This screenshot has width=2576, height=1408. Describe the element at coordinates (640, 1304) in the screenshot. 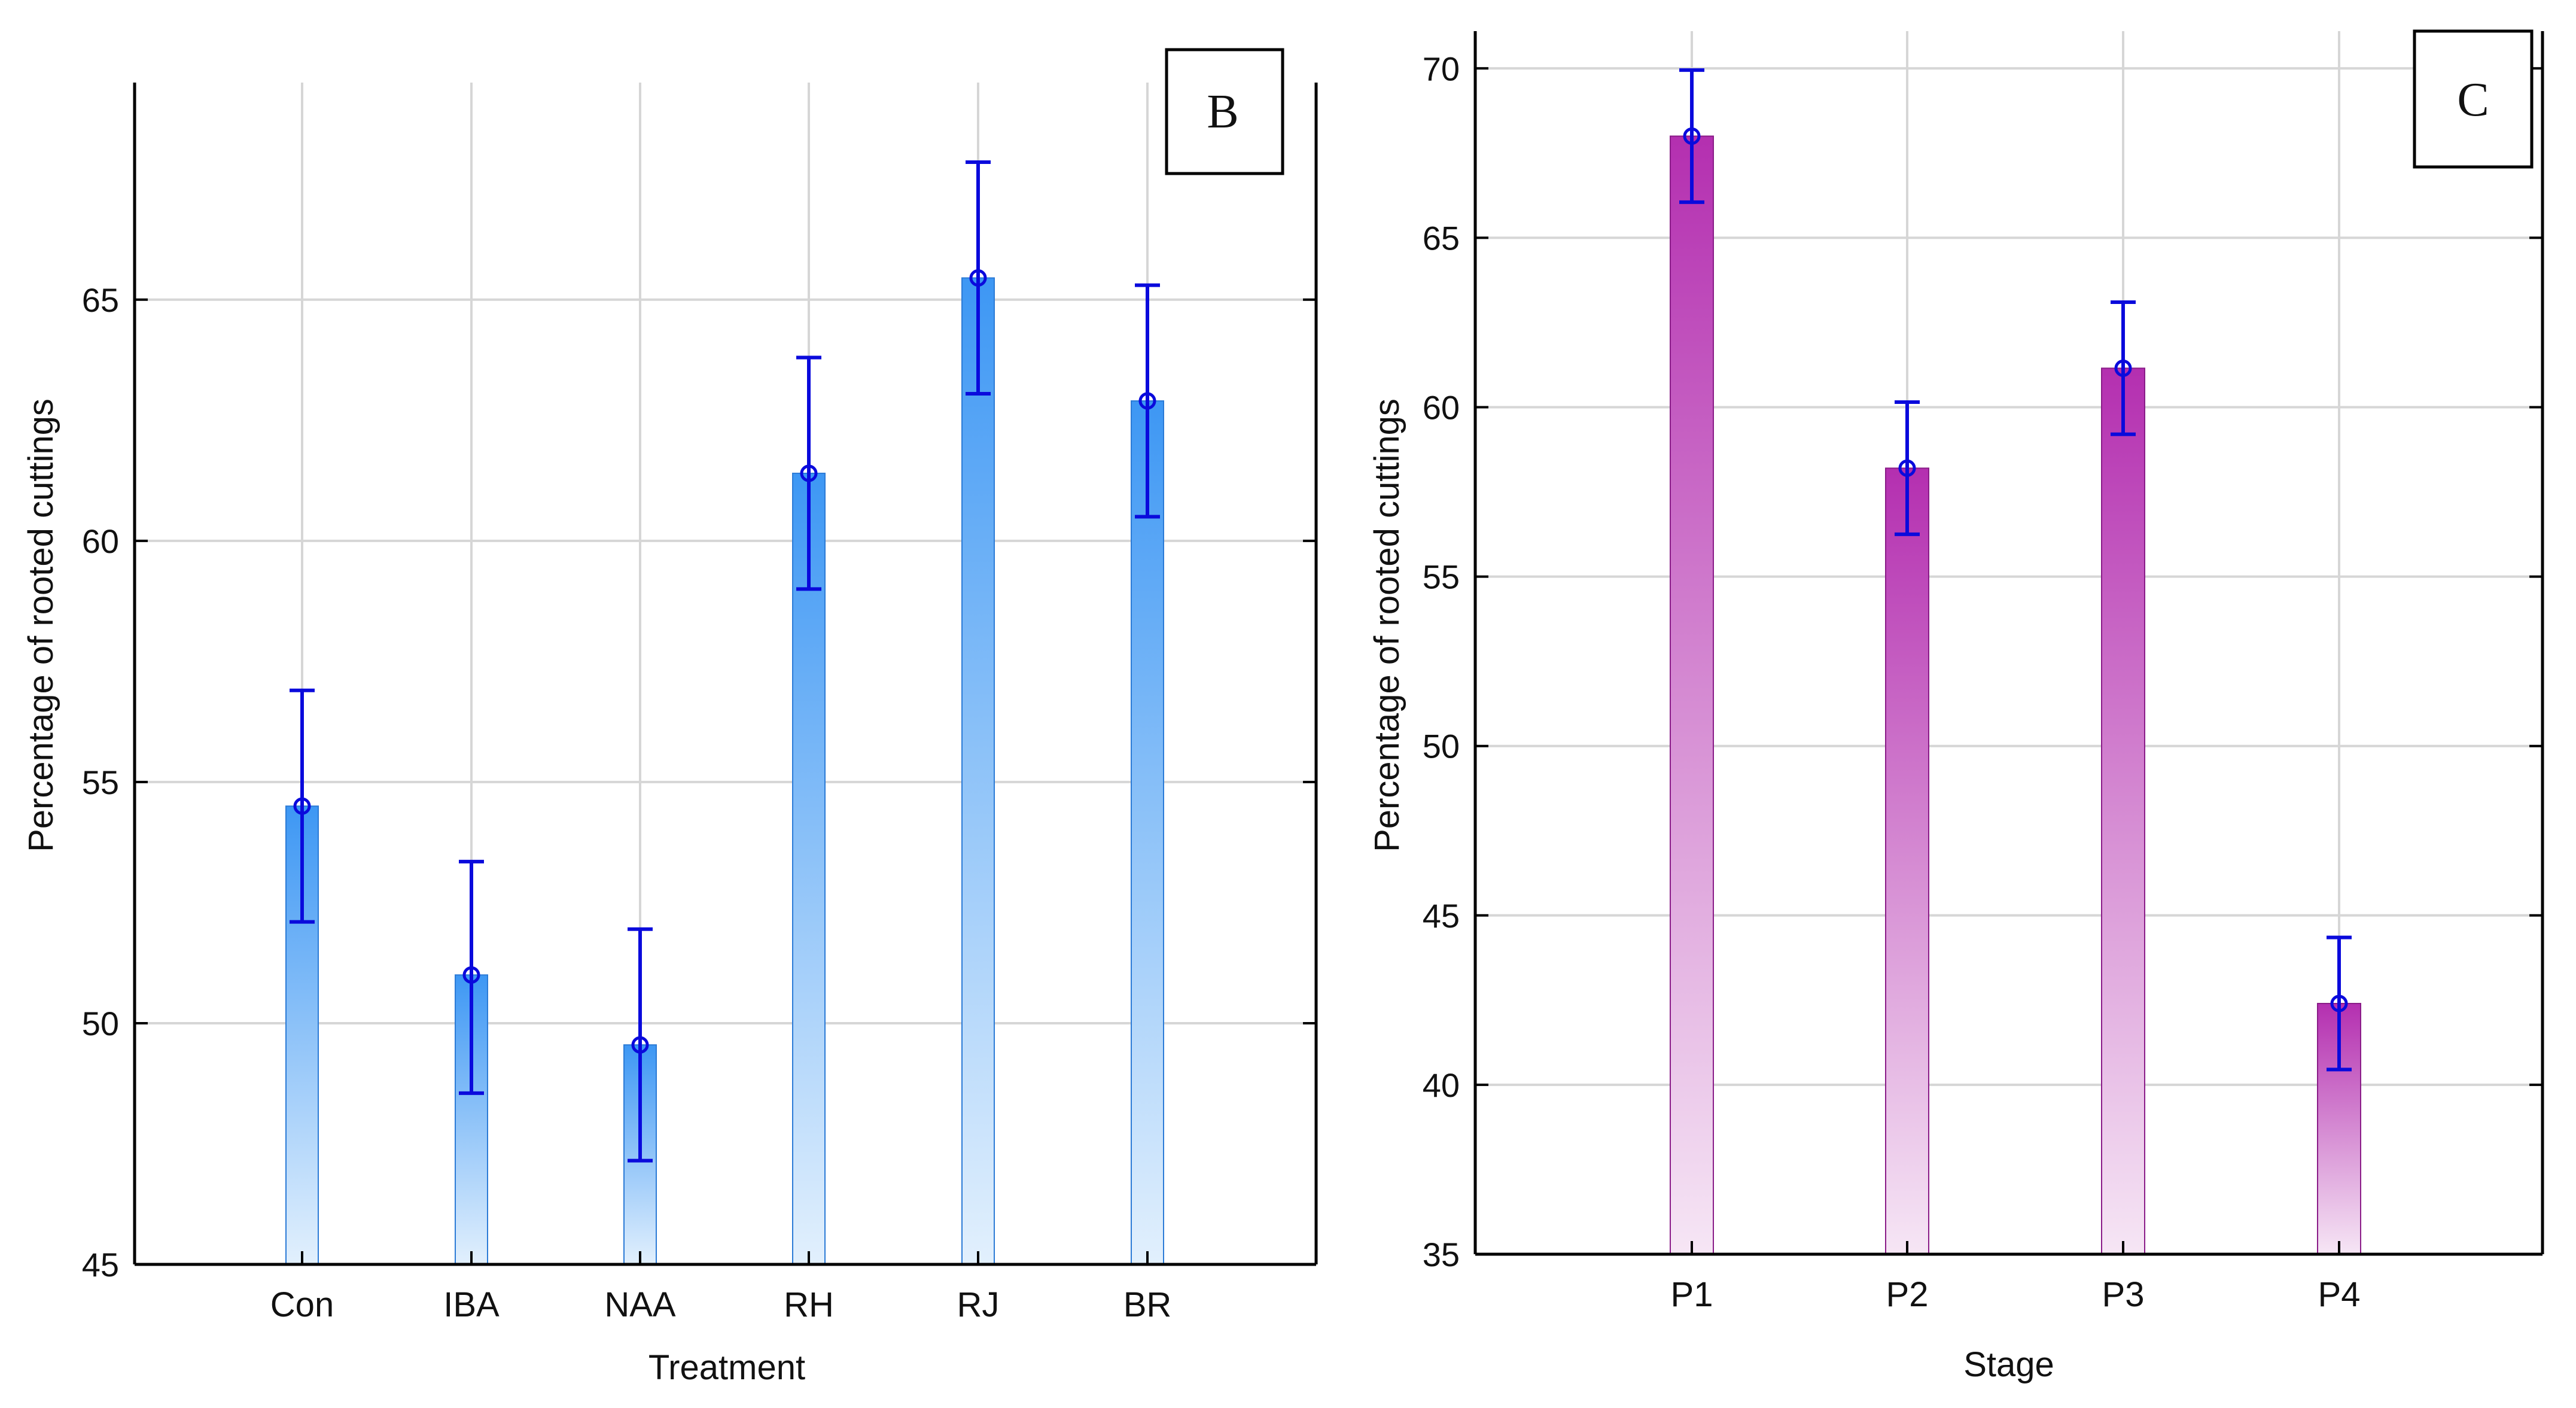

I see `x-tick-label: NAA` at that location.